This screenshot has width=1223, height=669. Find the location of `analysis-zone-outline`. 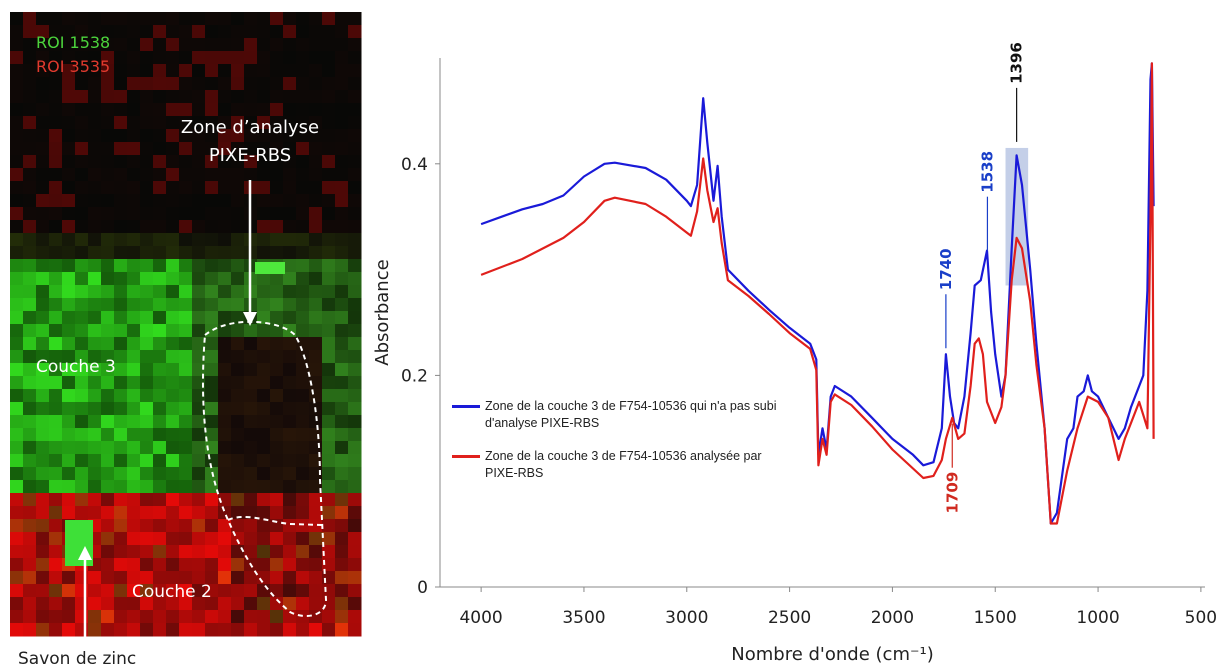

analysis-zone-outline is located at coordinates (264, 468).